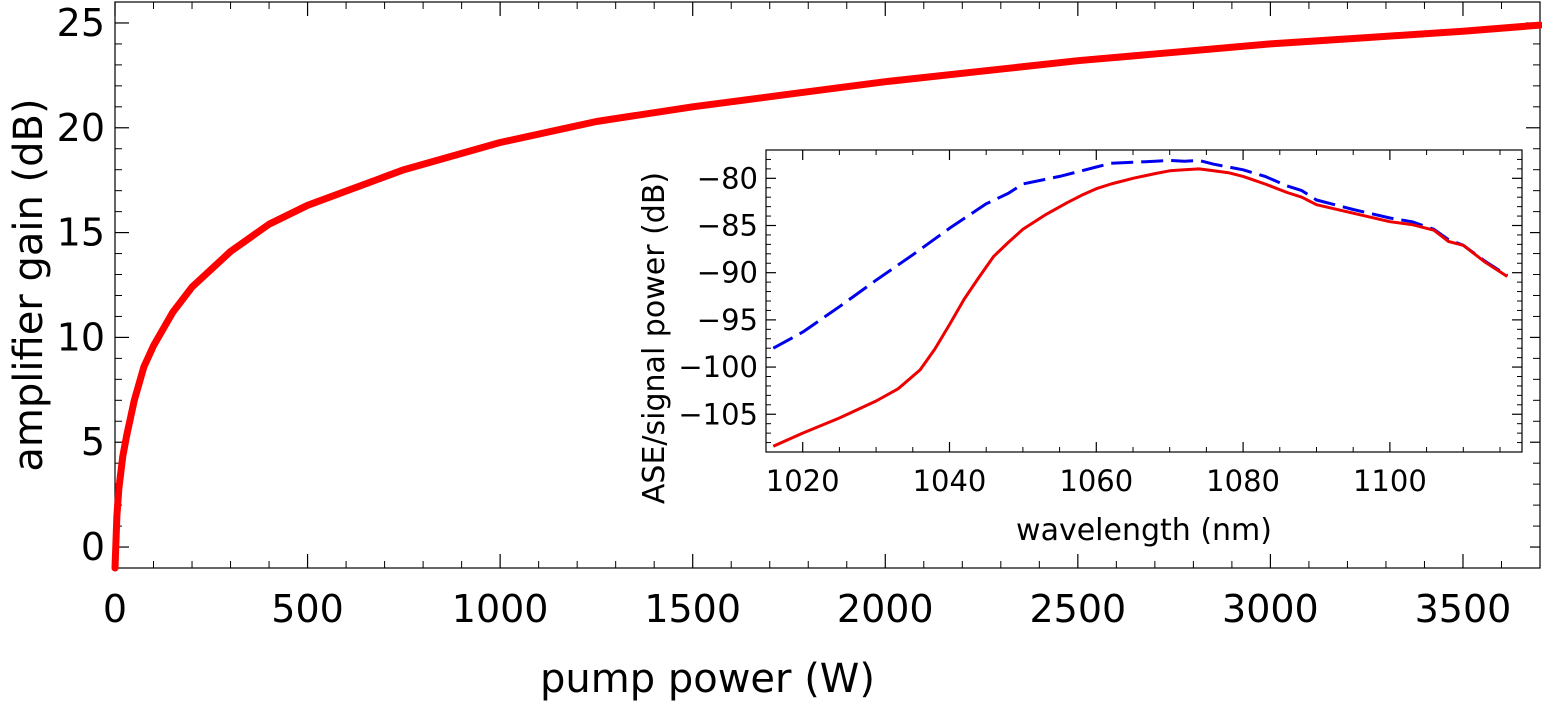  What do you see at coordinates (81, 337) in the screenshot?
I see `main-y-tick-label: 10` at bounding box center [81, 337].